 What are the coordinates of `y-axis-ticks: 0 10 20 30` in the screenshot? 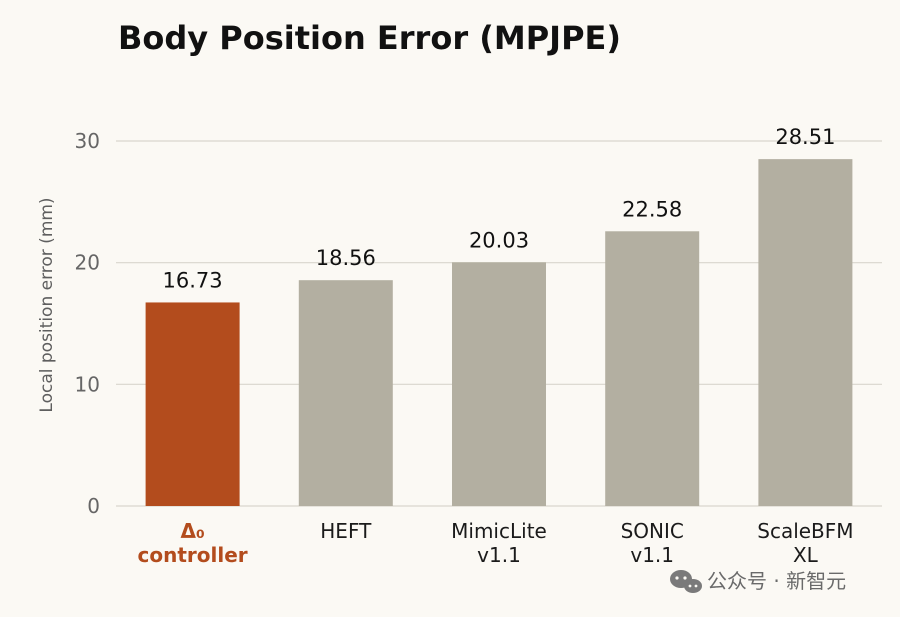 It's located at (87, 323).